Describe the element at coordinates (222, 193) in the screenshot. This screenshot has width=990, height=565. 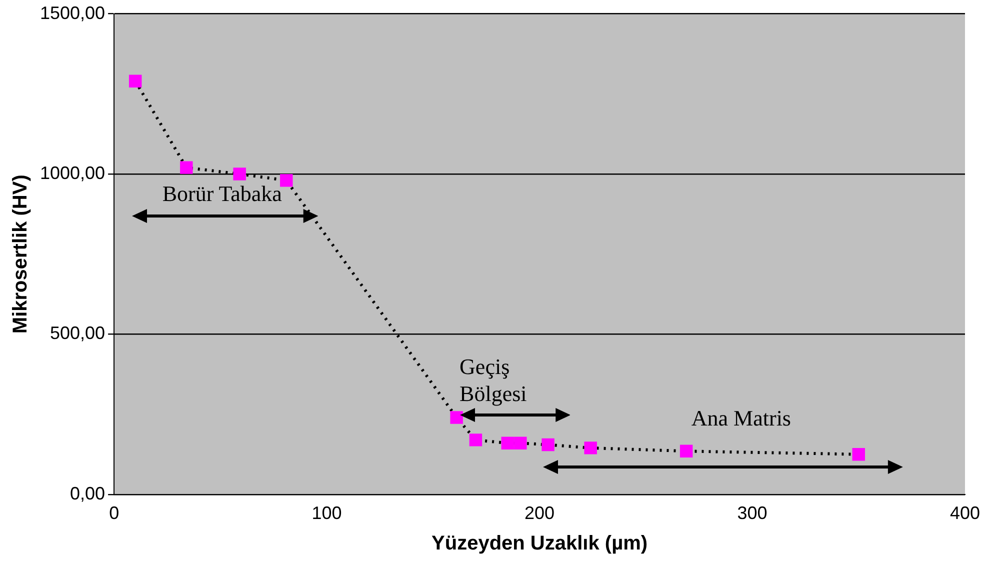
I see `annotation: Borür Tabaka` at that location.